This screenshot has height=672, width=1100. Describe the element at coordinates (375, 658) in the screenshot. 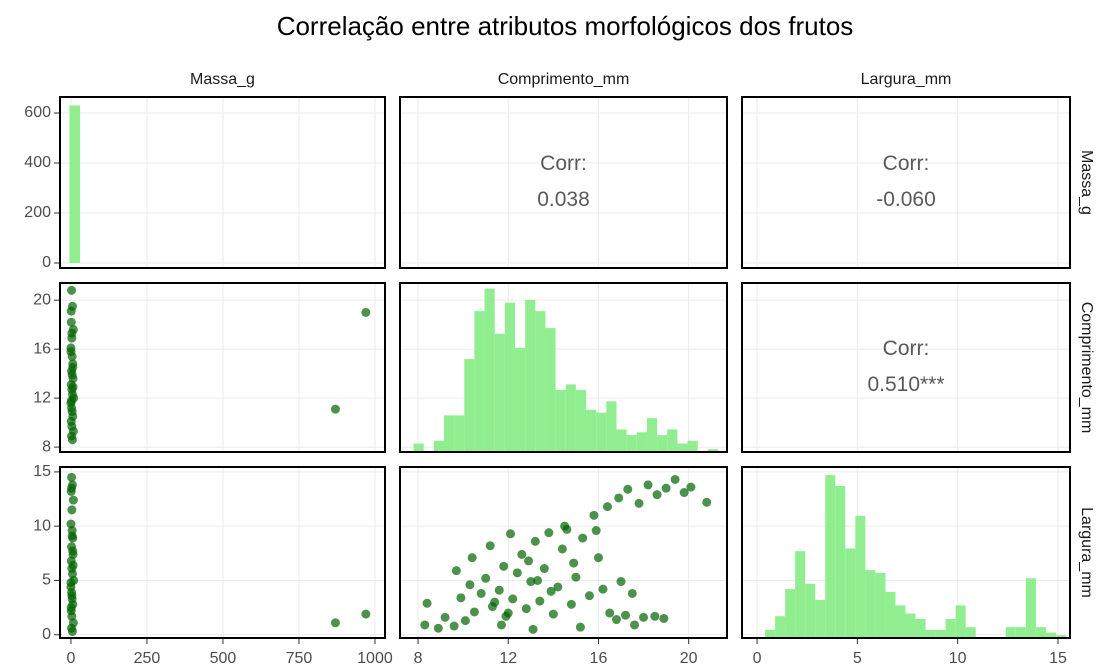

I see `x-tick-label: 1000` at that location.